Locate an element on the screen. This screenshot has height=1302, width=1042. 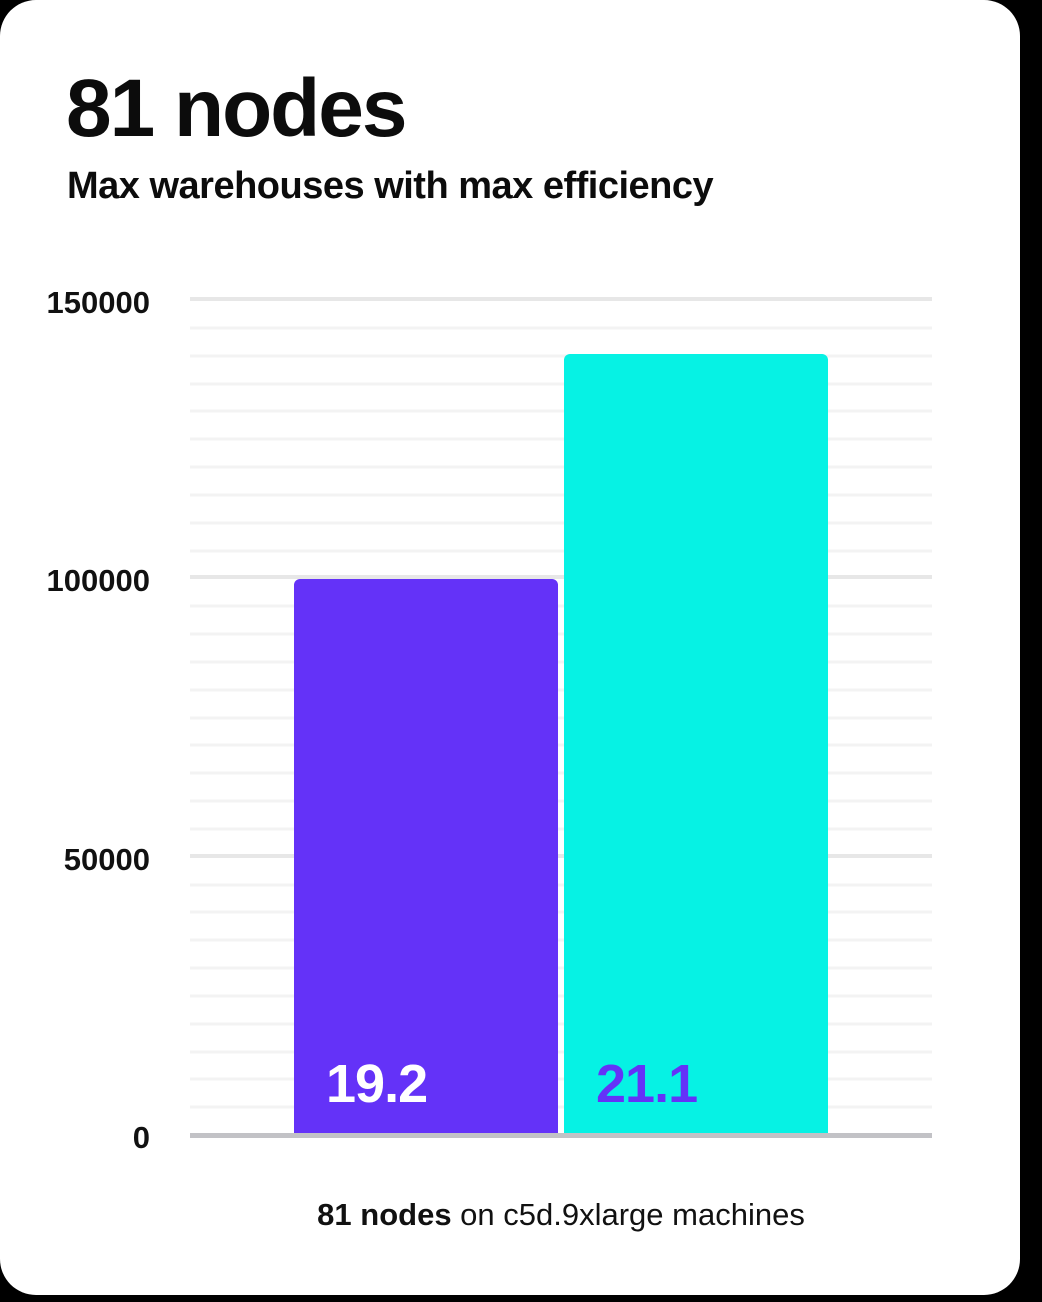
bar-value-label: 21.1 is located at coordinates (647, 1084).